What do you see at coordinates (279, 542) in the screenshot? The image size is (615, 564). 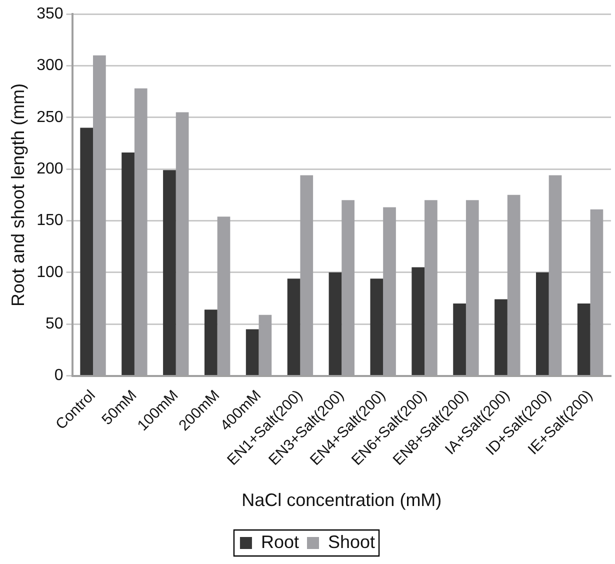 I see `legend-label: Root` at bounding box center [279, 542].